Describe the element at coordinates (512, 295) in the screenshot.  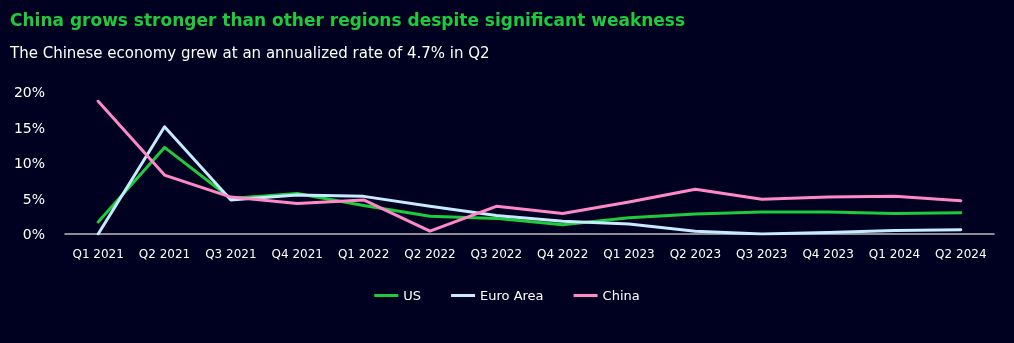
I see `legend-label: Euro Area` at that location.